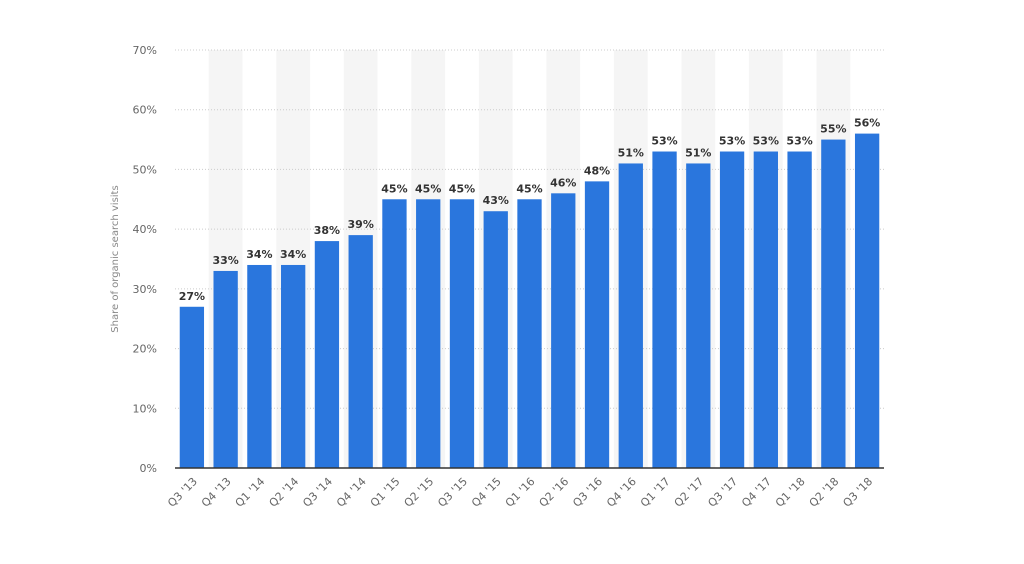 This screenshot has height=564, width=1024. I want to click on data-label: 48%, so click(597, 170).